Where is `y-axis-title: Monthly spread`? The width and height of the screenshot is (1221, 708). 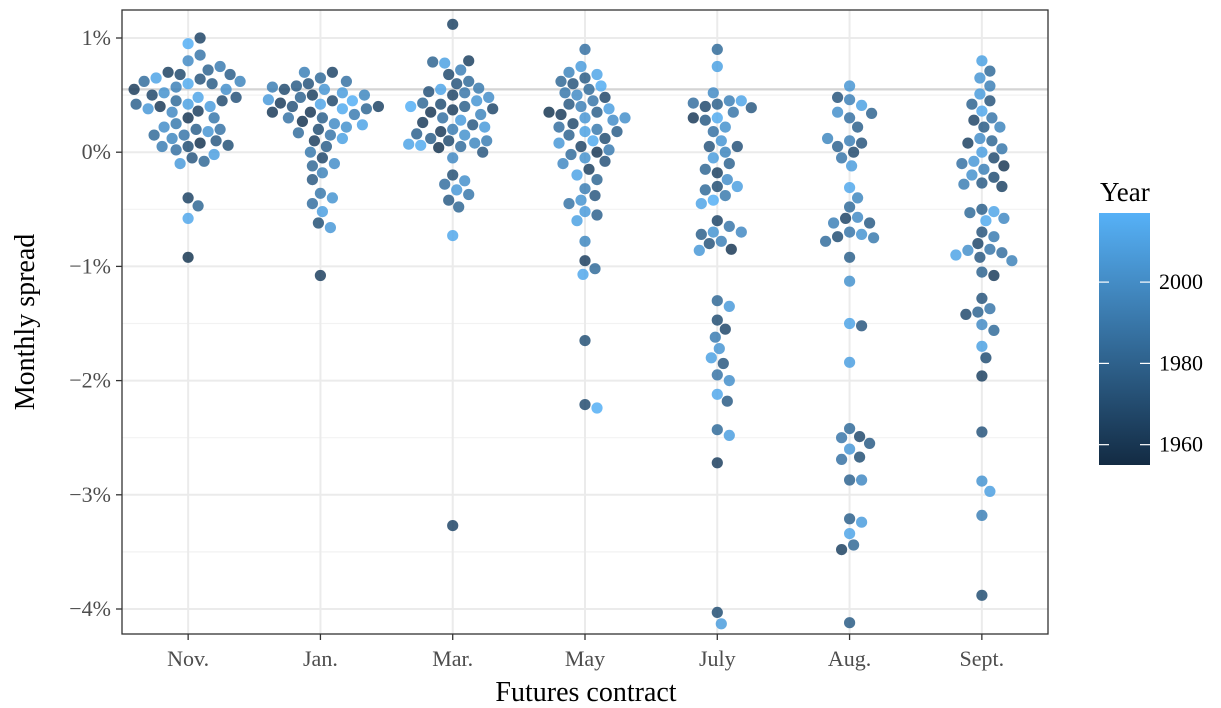
y-axis-title: Monthly spread is located at coordinates (25, 322).